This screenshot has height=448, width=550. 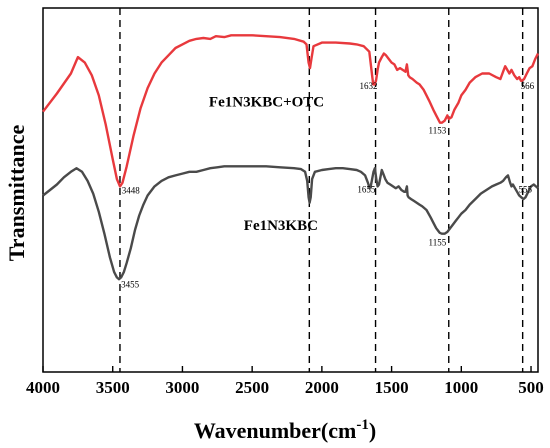 I want to click on x-tick-label: 2000, so click(x=322, y=387).